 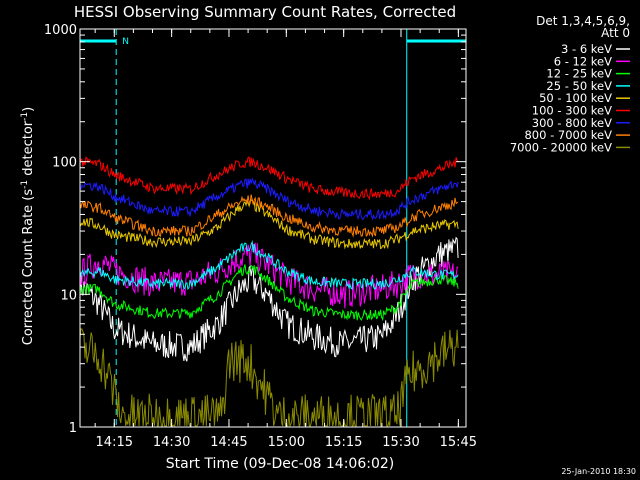 What do you see at coordinates (286, 442) in the screenshot?
I see `x-tick-label: 15:00` at bounding box center [286, 442].